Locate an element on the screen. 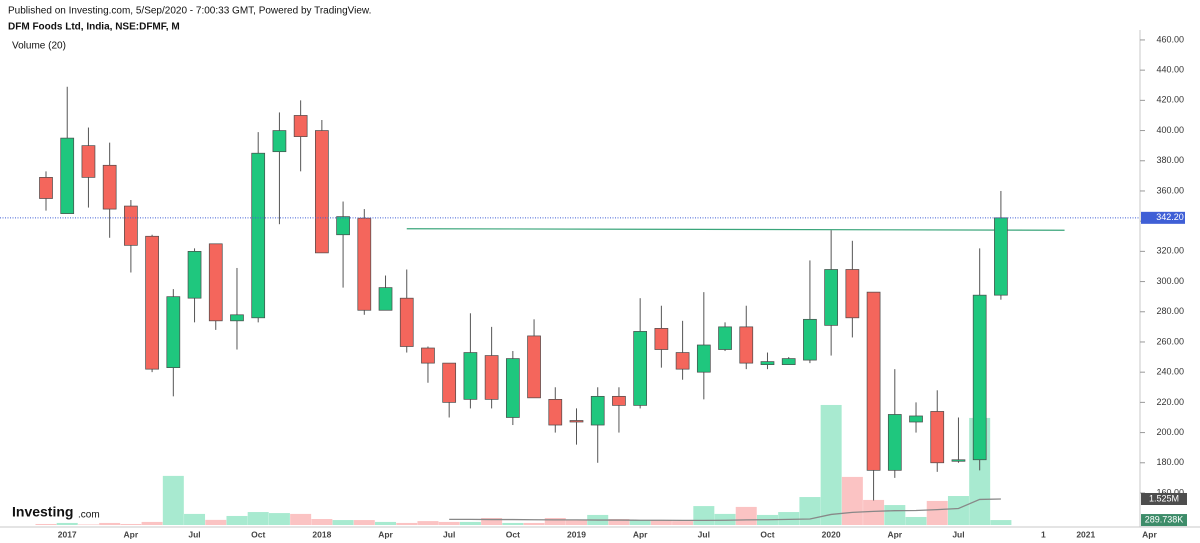  y-tick-label: 160.00 is located at coordinates (1170, 492).